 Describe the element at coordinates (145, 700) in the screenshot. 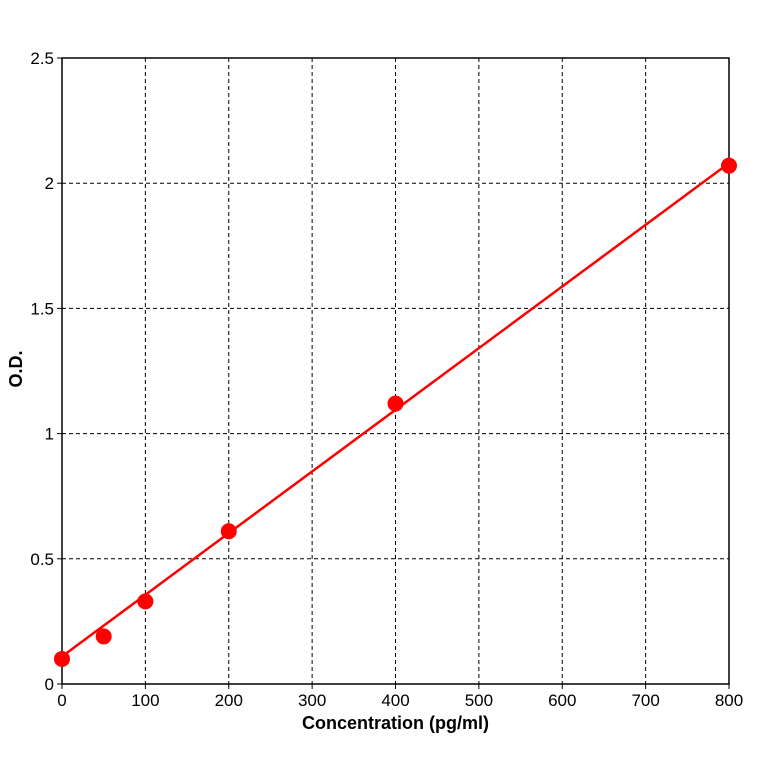

I see `x-tick-label: 100` at that location.